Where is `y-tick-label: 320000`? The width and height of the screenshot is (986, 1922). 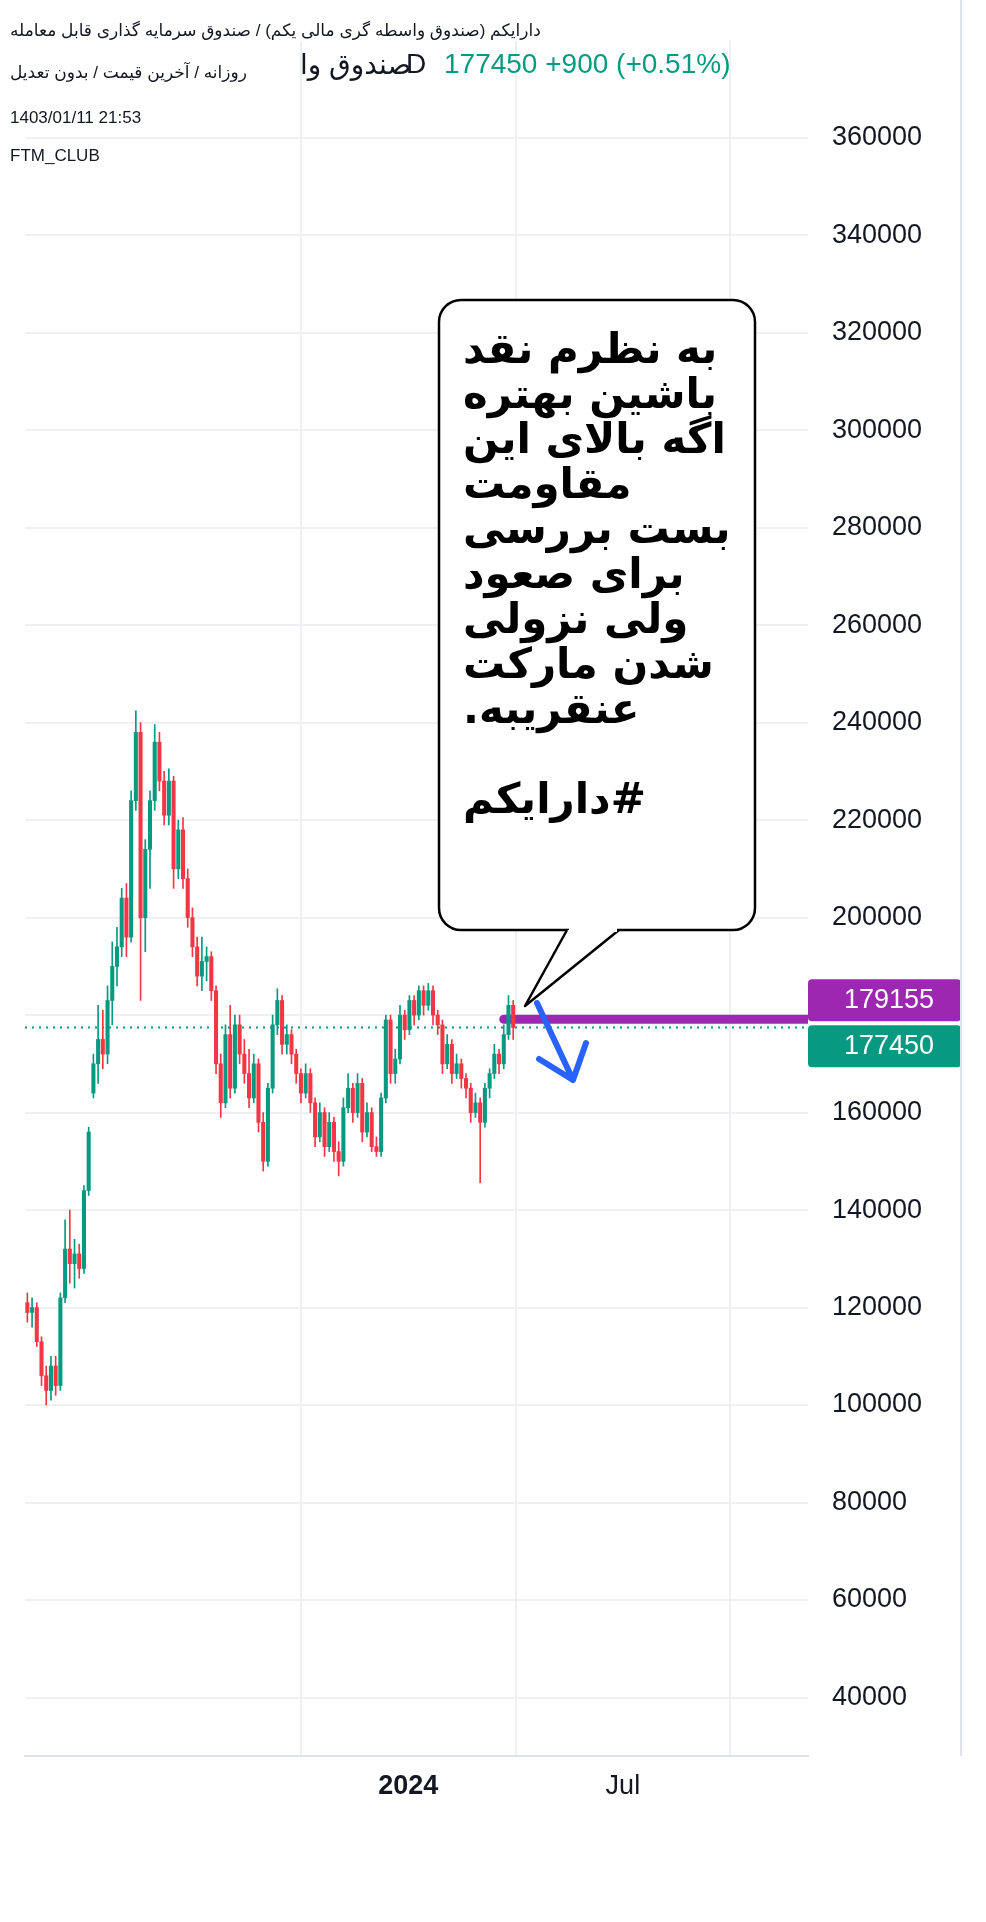
y-tick-label: 320000 is located at coordinates (877, 331).